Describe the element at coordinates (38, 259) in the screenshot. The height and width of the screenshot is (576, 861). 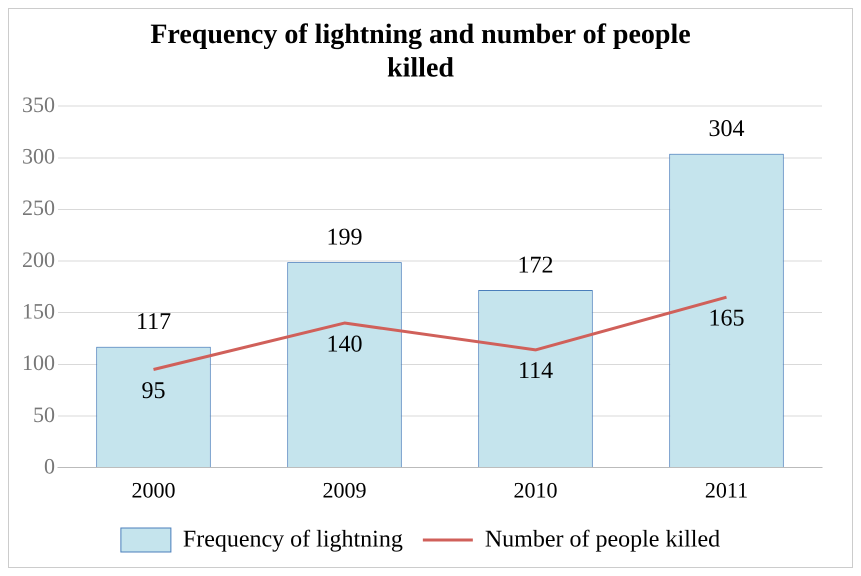
I see `y-tick-label: 200` at that location.